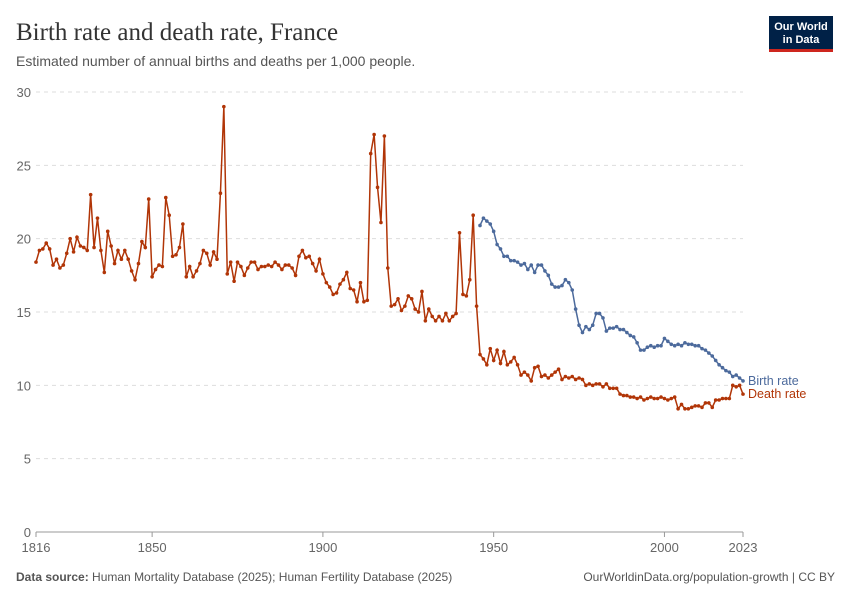 The width and height of the screenshot is (850, 600). Describe the element at coordinates (773, 381) in the screenshot. I see `series-label: Birth rate` at that location.